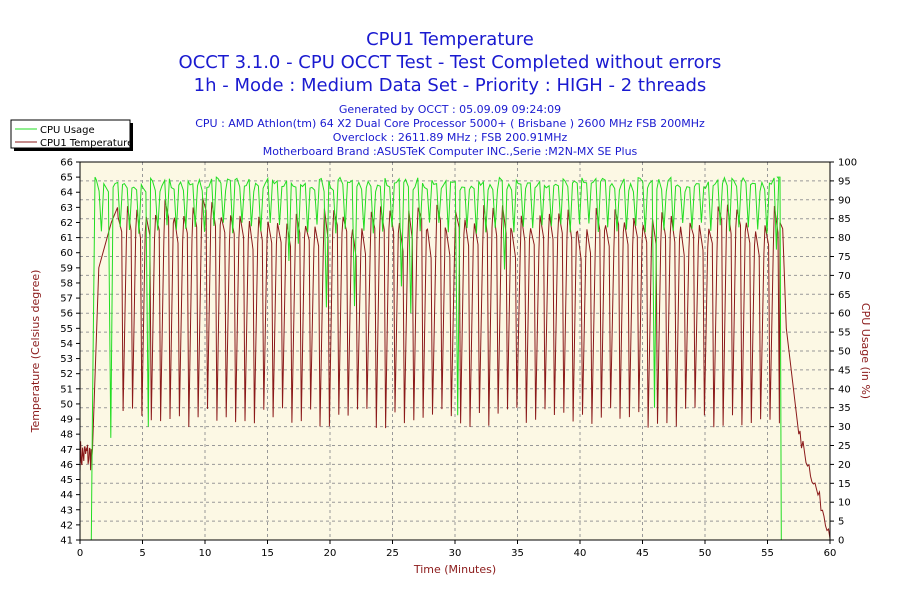 This screenshot has width=900, height=600. What do you see at coordinates (142, 553) in the screenshot?
I see `x-tick-label: 5` at bounding box center [142, 553].